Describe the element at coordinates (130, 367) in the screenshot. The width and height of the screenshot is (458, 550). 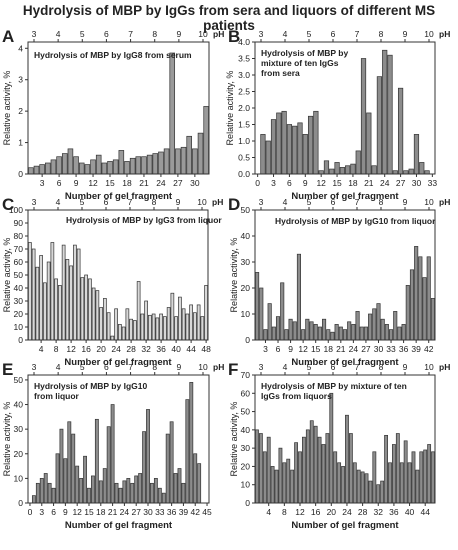
I see `top-tick-label: 7` at that location.